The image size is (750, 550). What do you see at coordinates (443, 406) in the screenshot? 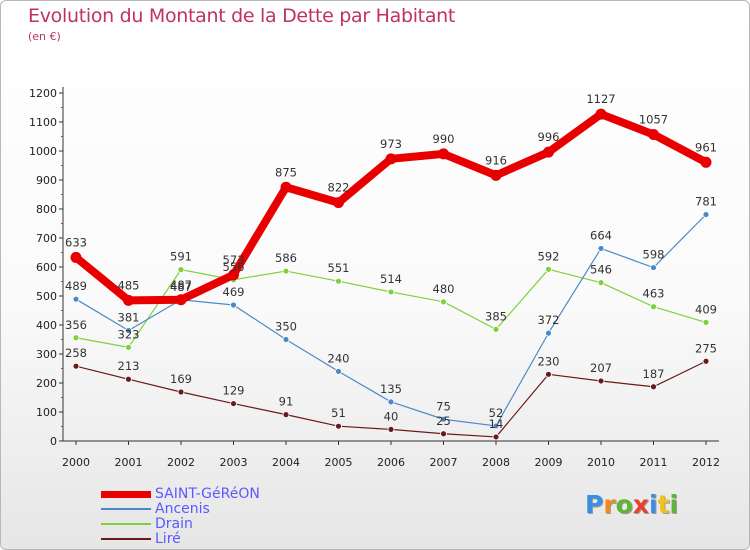
I see `data-label-ancenis: 75` at bounding box center [443, 406].